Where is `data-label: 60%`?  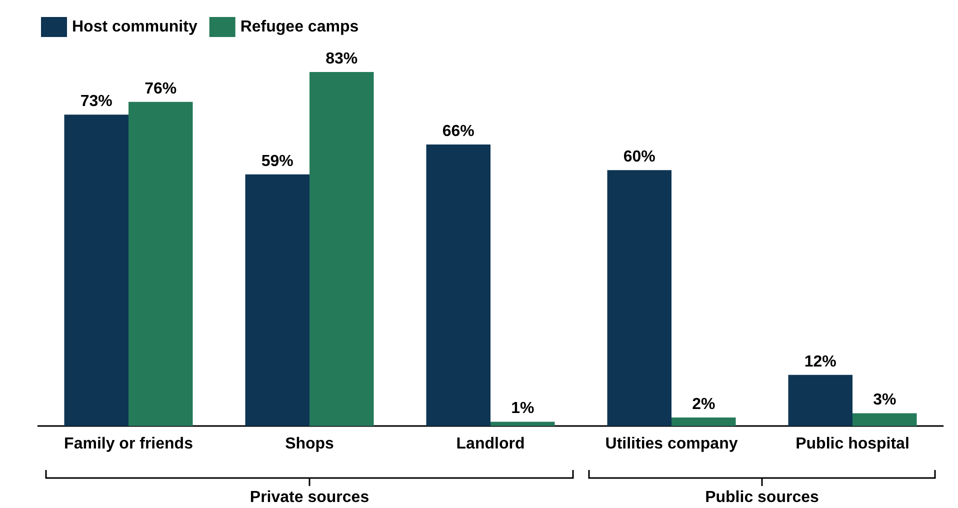 data-label: 60% is located at coordinates (639, 157).